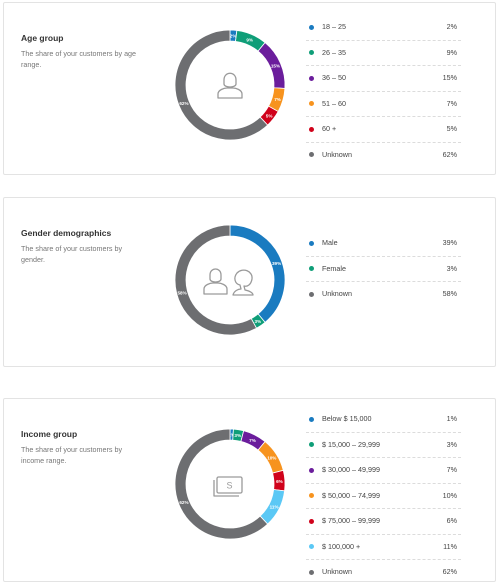  I want to click on legend-item: $ 30,000 – 49,999 7%, so click(383, 471).